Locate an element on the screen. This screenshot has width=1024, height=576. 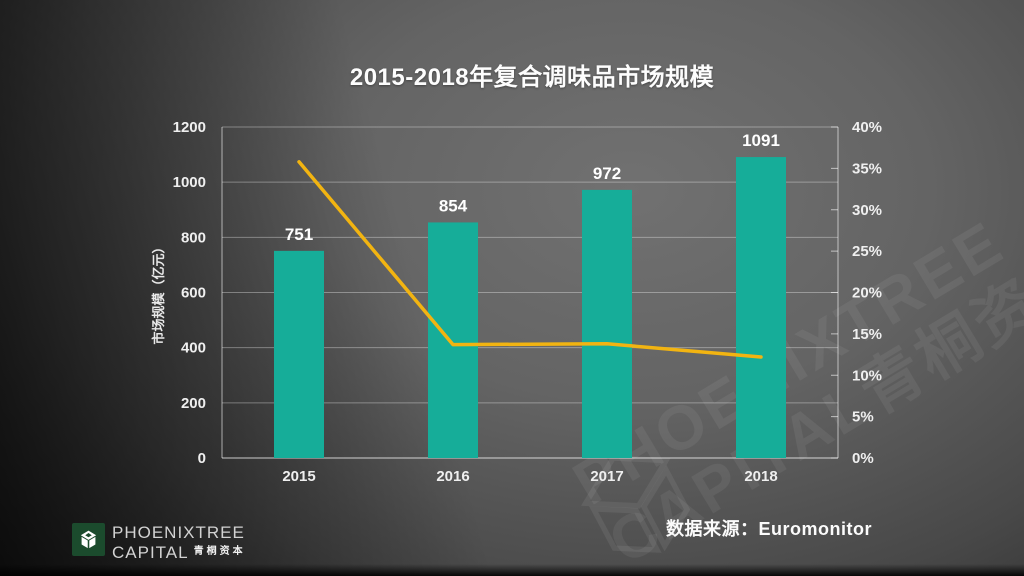
left-axis-tick-800: 800 is located at coordinates (193, 237).